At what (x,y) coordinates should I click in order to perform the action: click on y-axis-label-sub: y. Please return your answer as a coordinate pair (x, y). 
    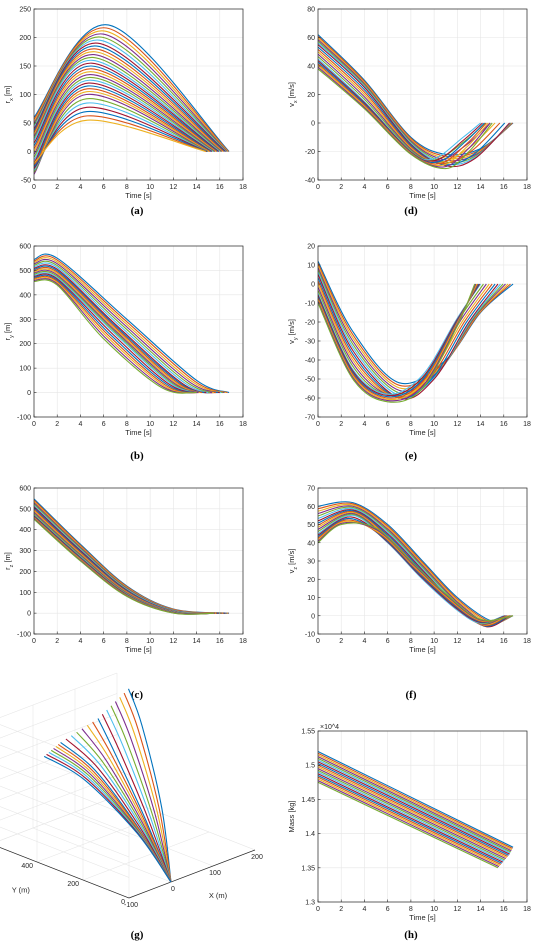
    Looking at the image, I should click on (296, 338).